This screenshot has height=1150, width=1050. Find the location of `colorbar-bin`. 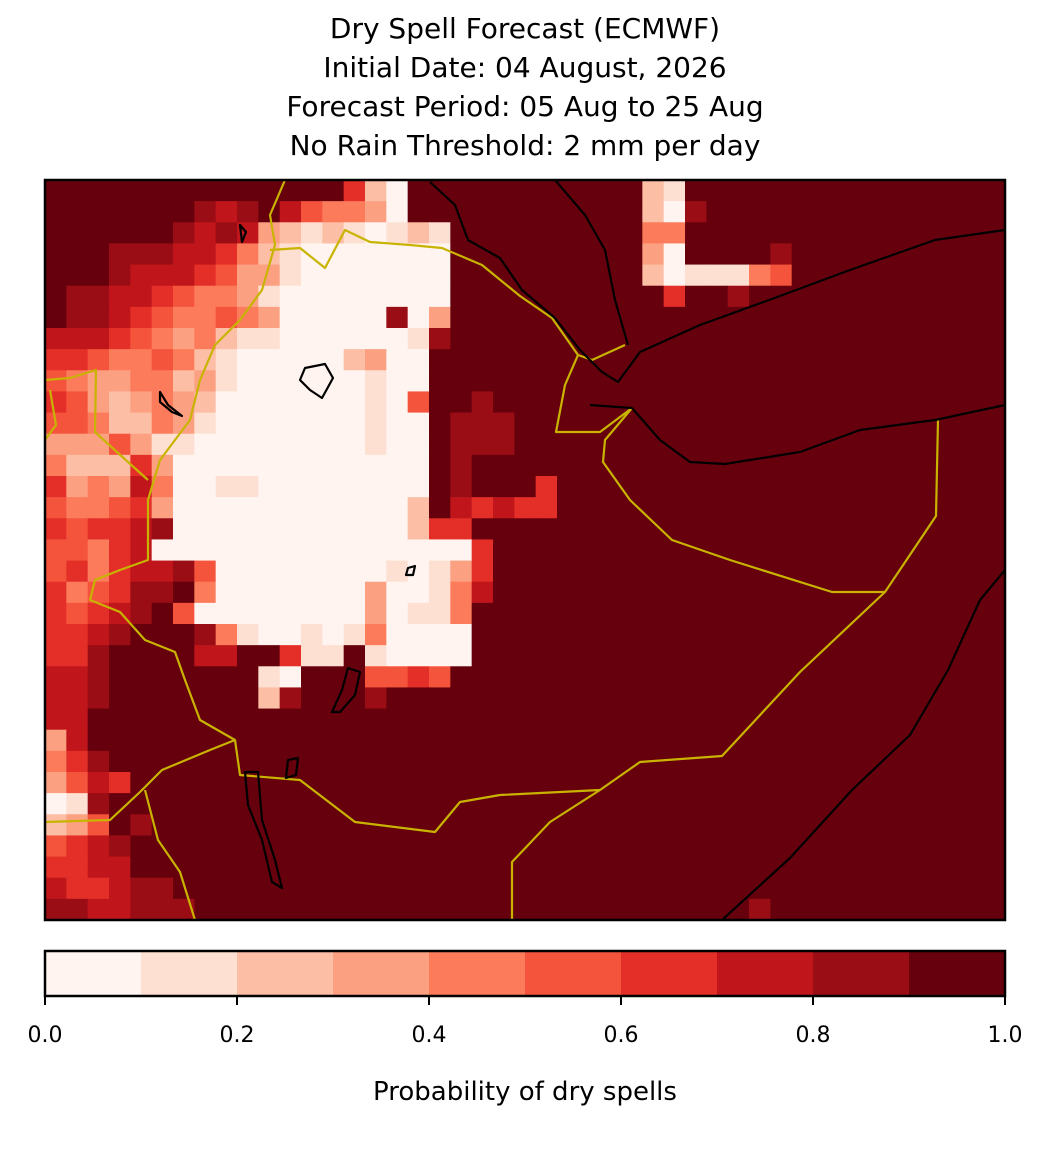

colorbar-bin is located at coordinates (381, 973).